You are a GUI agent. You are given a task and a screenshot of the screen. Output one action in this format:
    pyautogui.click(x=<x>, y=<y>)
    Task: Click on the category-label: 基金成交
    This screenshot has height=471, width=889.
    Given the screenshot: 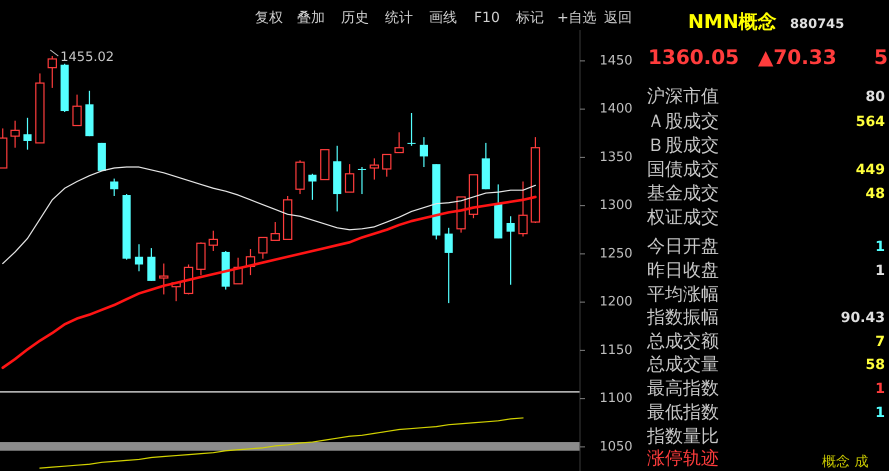 What is the action you would take?
    pyautogui.click(x=683, y=193)
    